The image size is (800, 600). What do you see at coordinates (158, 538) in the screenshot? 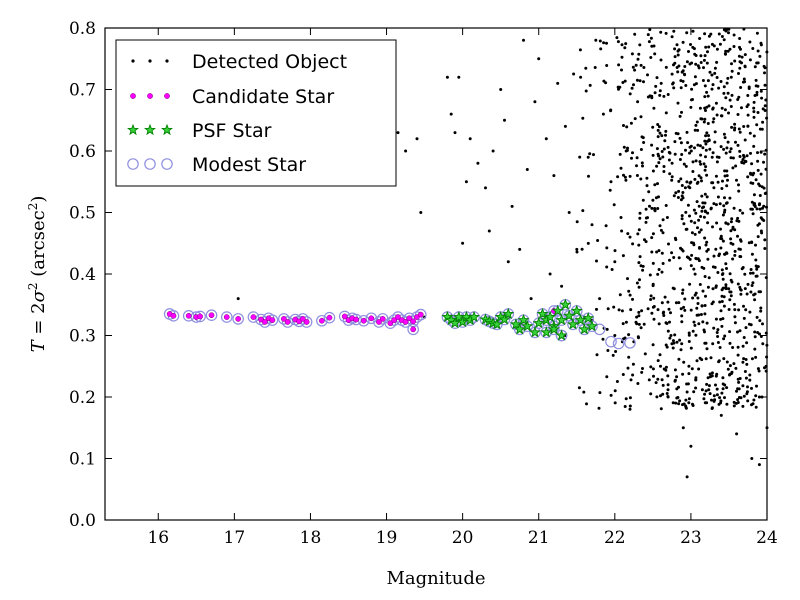
I see `x-tick-label: 16` at bounding box center [158, 538].